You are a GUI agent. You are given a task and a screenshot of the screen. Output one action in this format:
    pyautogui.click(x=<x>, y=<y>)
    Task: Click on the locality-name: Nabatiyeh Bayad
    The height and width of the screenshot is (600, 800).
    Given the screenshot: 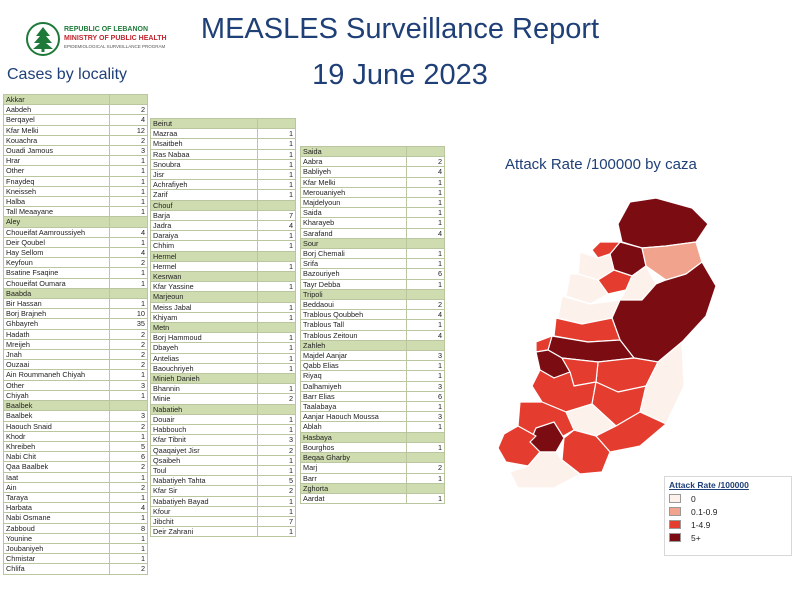 What is the action you would take?
    pyautogui.click(x=204, y=501)
    